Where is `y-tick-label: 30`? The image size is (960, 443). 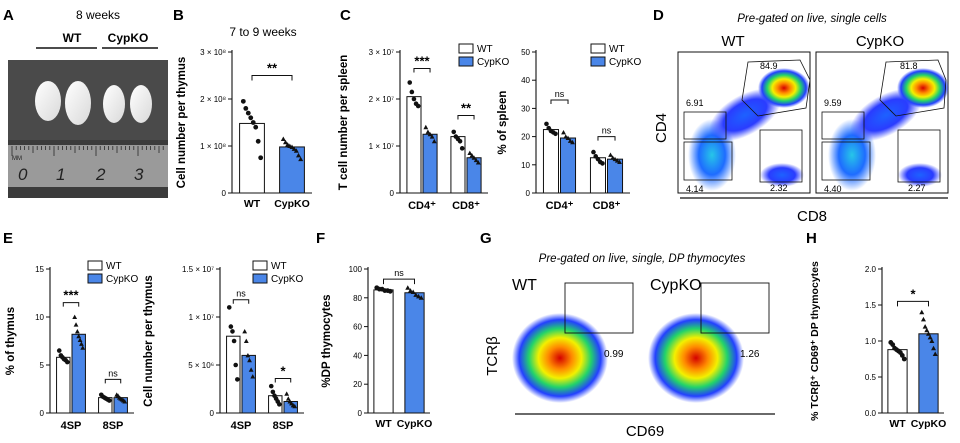
y-tick-label: 30 is located at coordinates (525, 108).